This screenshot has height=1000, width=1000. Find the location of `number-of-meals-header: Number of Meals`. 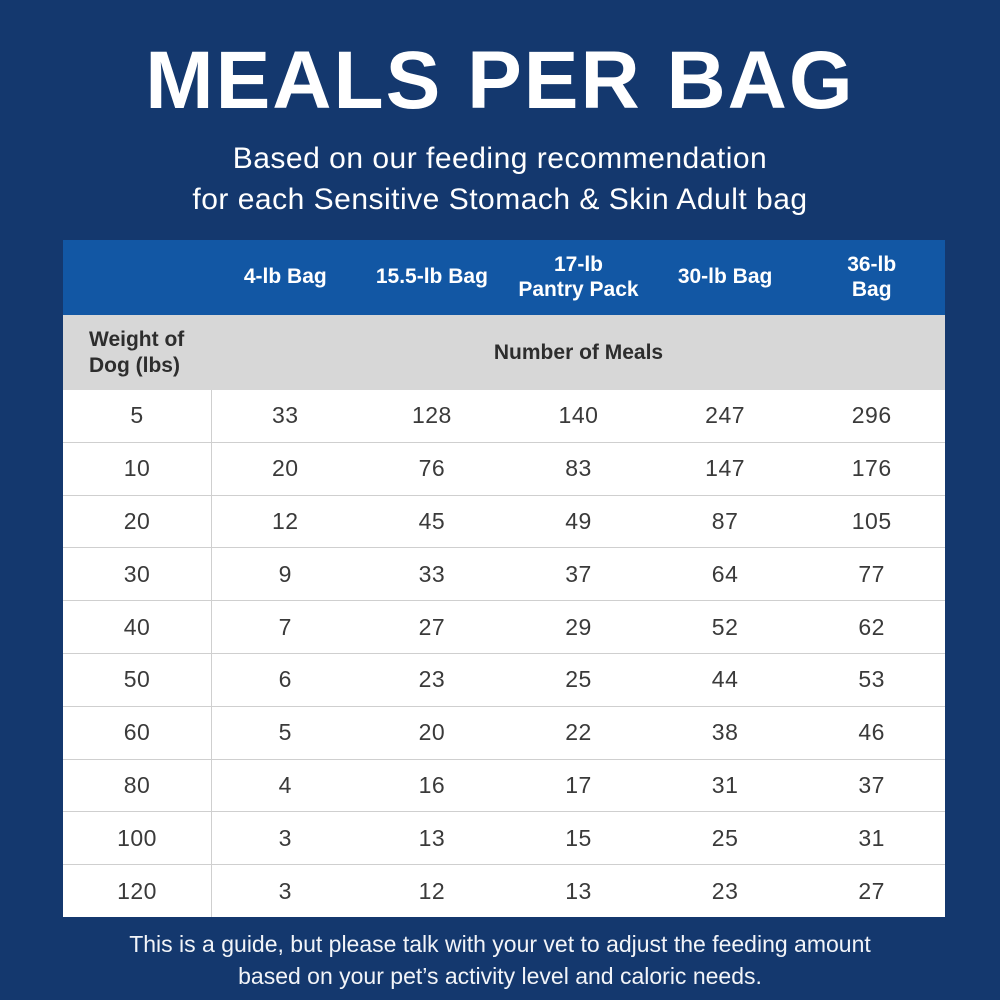

number-of-meals-header: Number of Meals is located at coordinates (578, 352).